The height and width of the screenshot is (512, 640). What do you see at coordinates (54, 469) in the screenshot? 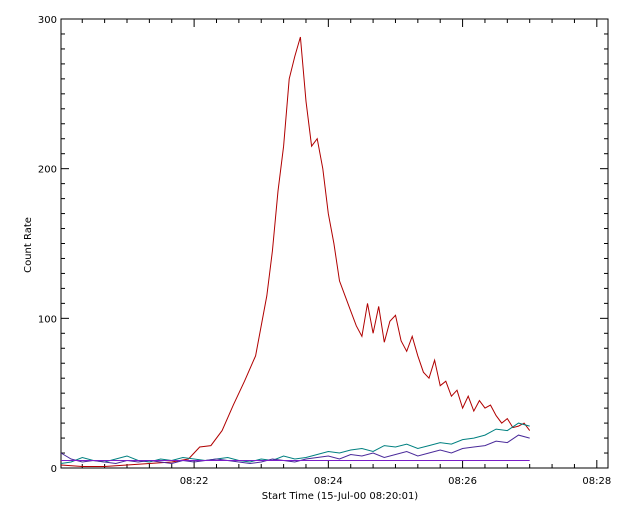
I see `y-tick-label: 0` at bounding box center [54, 469].